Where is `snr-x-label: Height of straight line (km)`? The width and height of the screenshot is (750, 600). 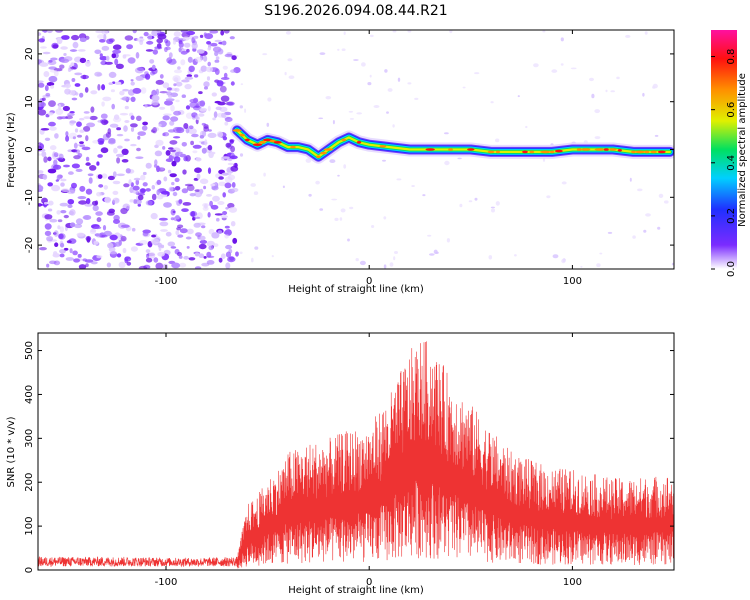 snr-x-label: Height of straight line (km) is located at coordinates (356, 590).